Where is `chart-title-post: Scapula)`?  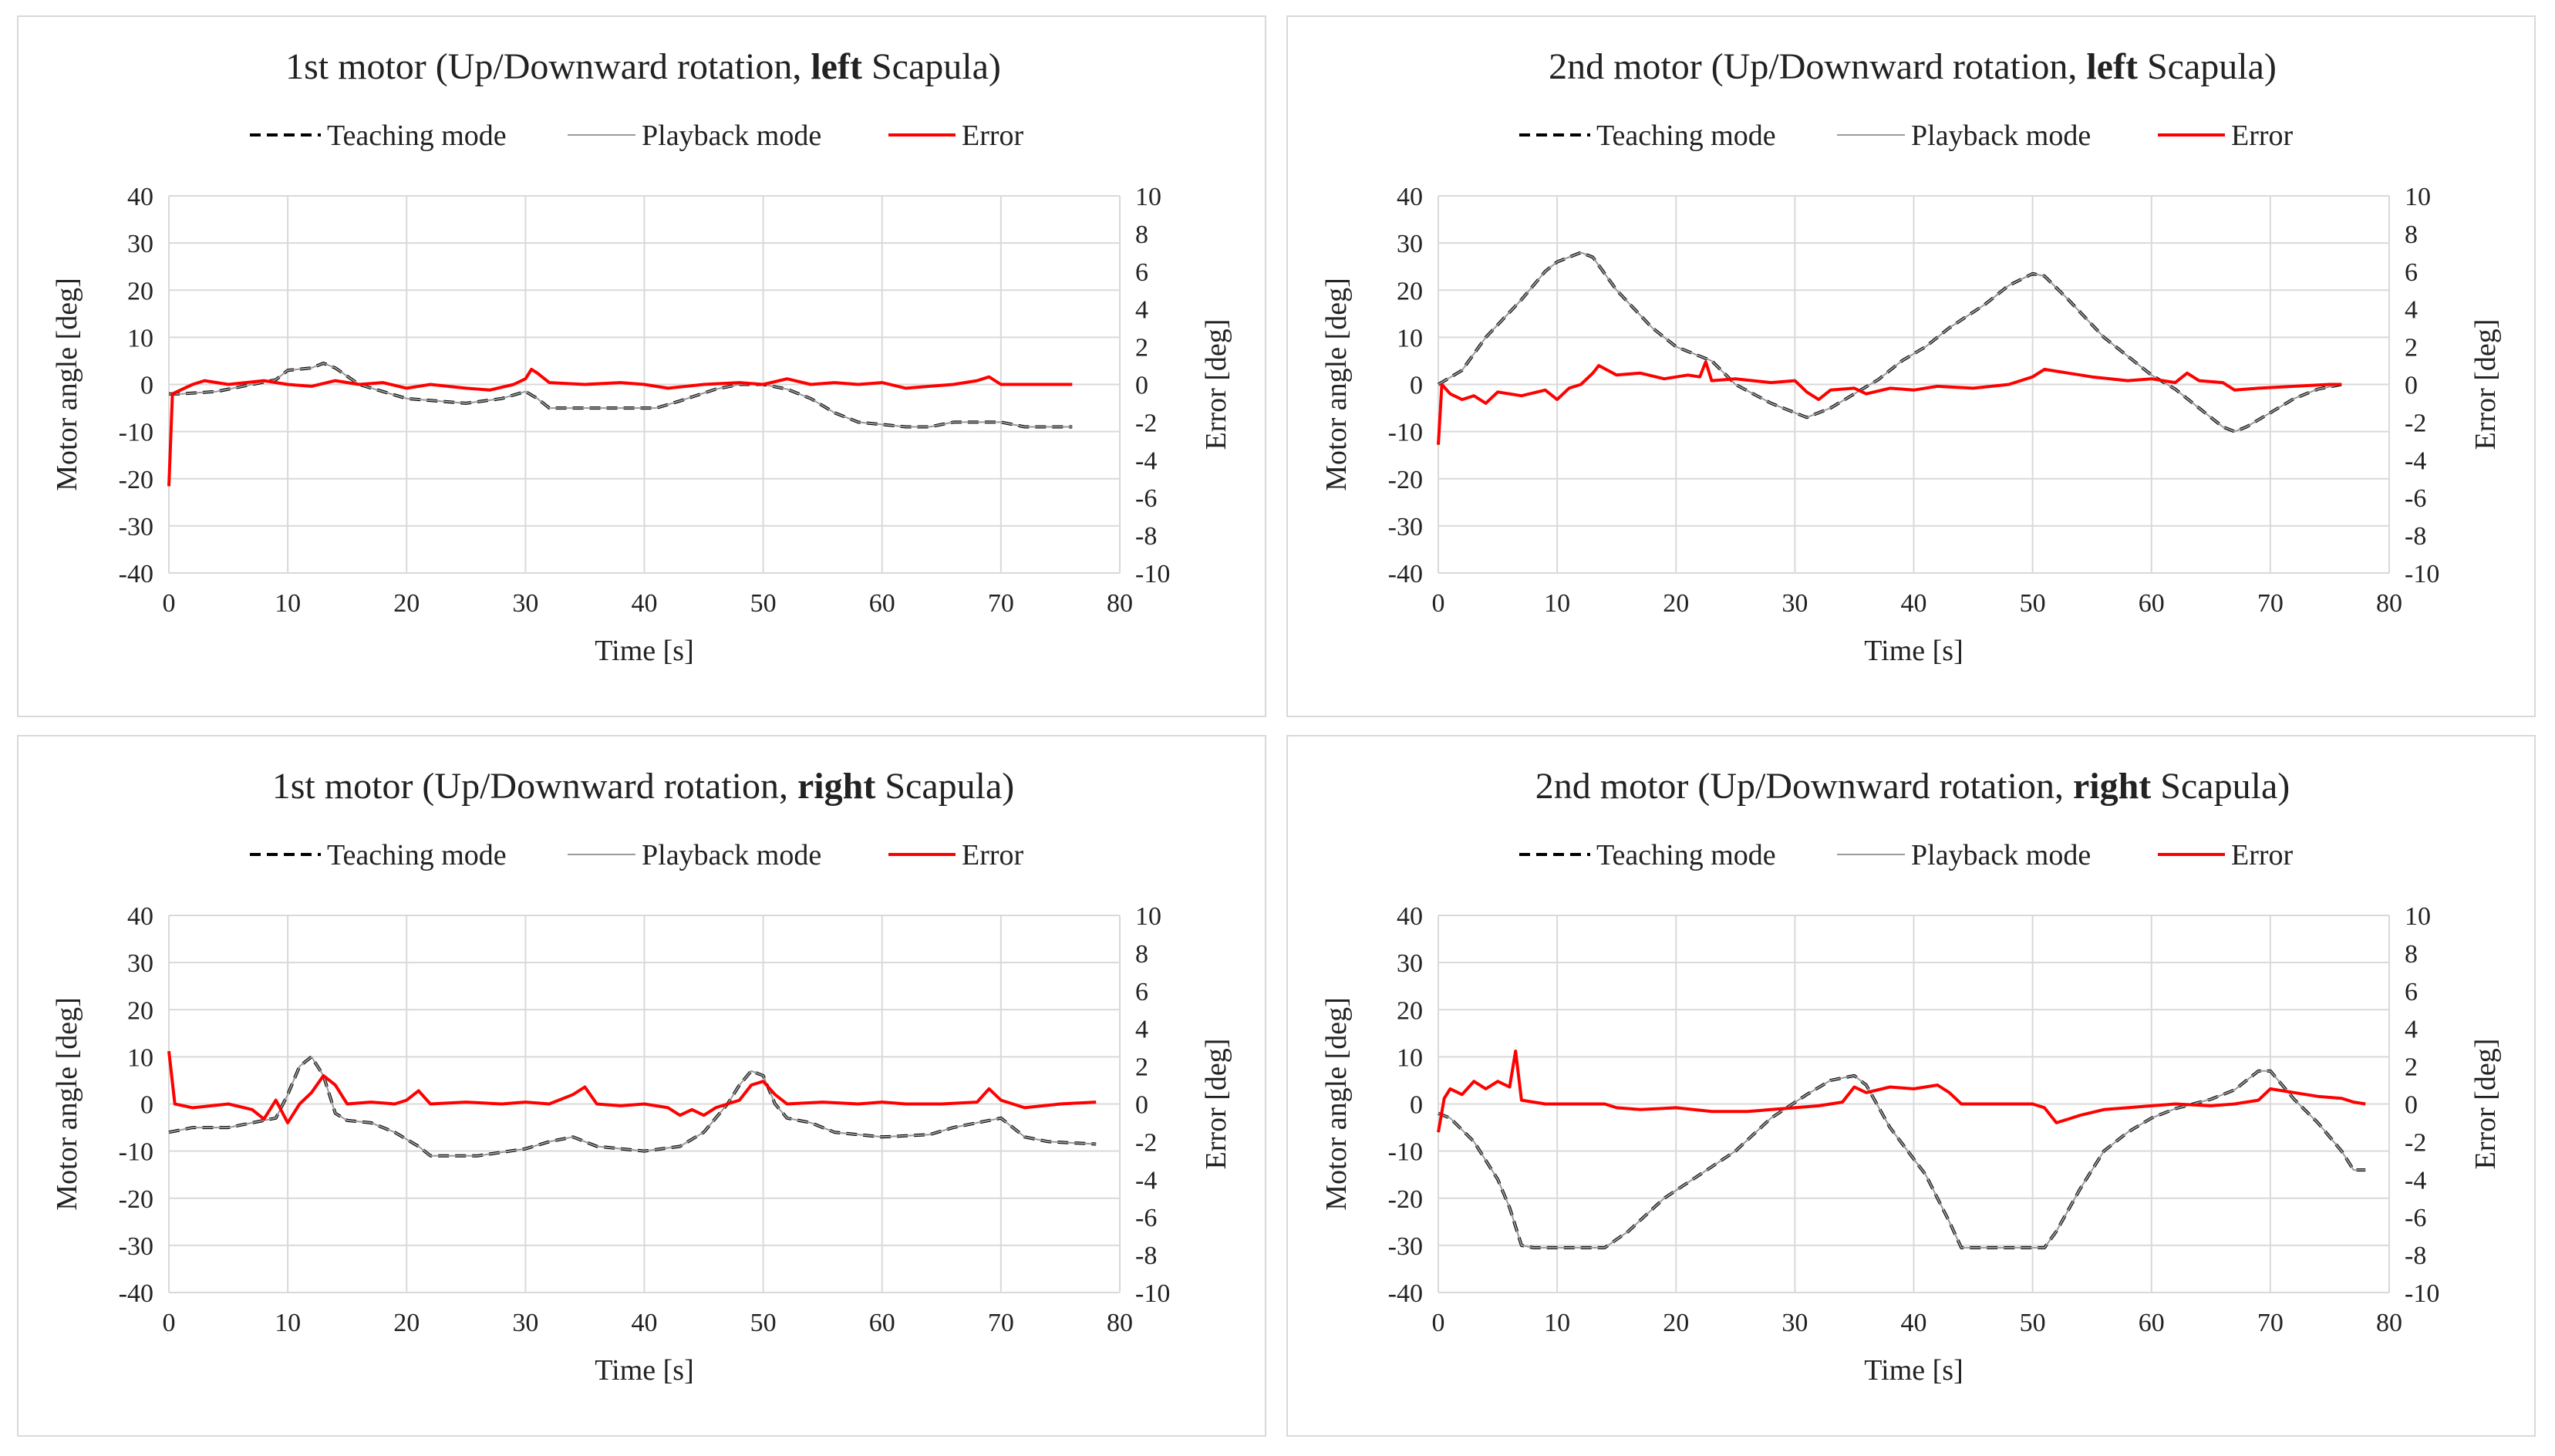 chart-title-post: Scapula) is located at coordinates (932, 67).